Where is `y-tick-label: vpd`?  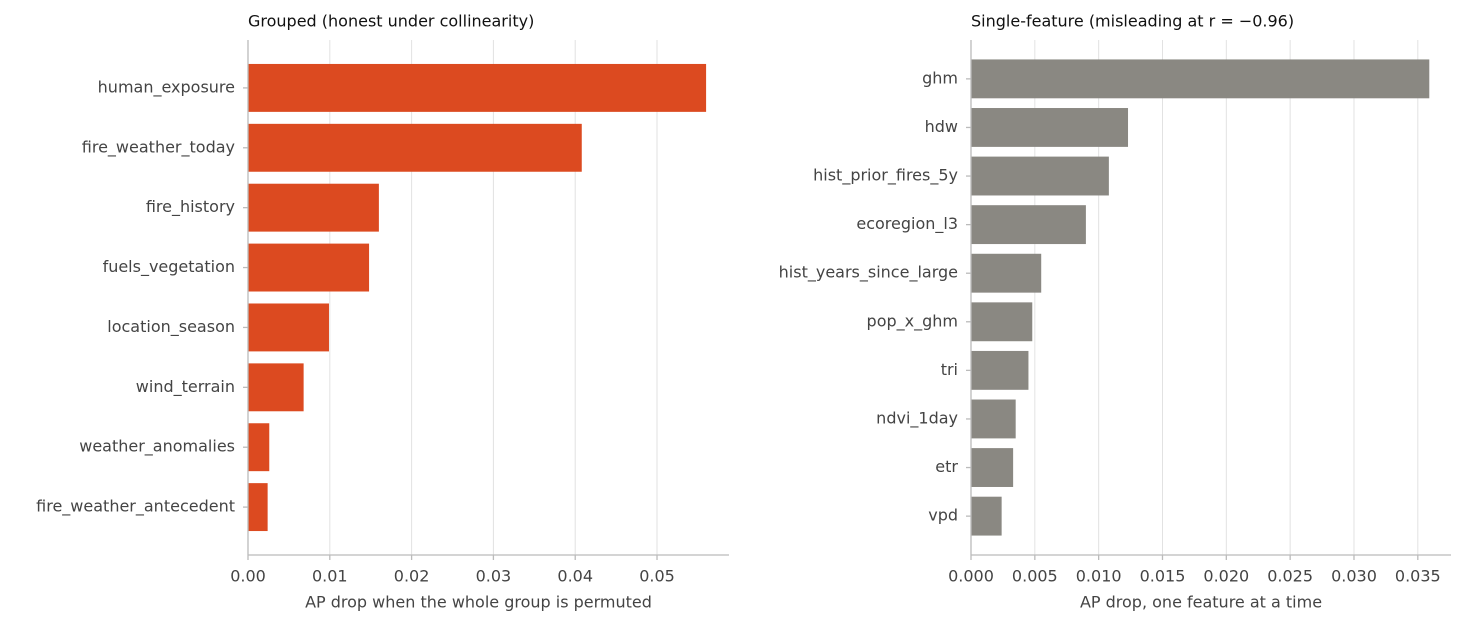 y-tick-label: vpd is located at coordinates (943, 515).